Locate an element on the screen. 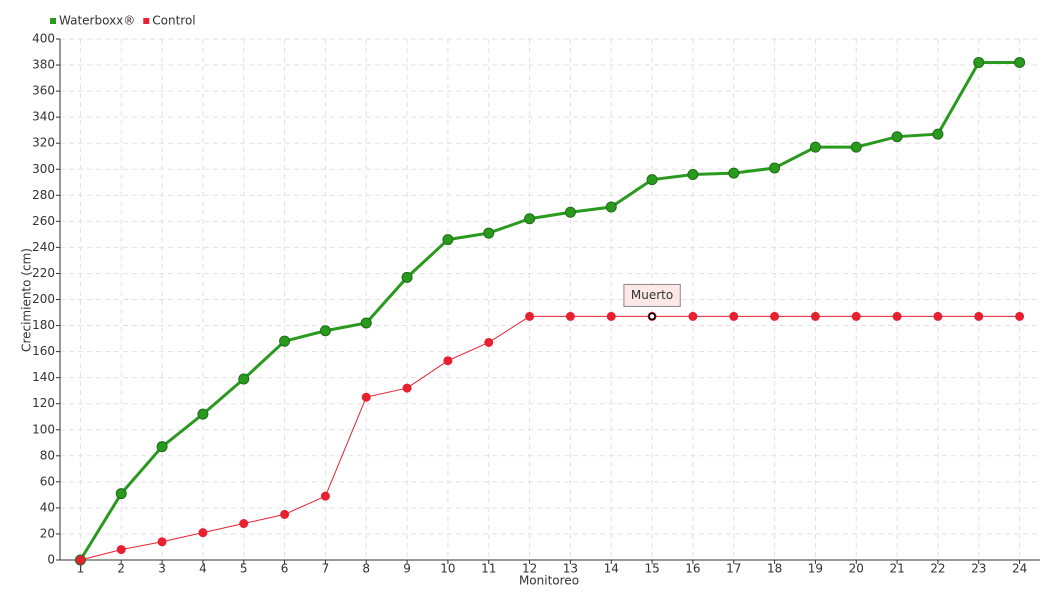 The image size is (1060, 600). x-tick-label: 14 is located at coordinates (611, 569).